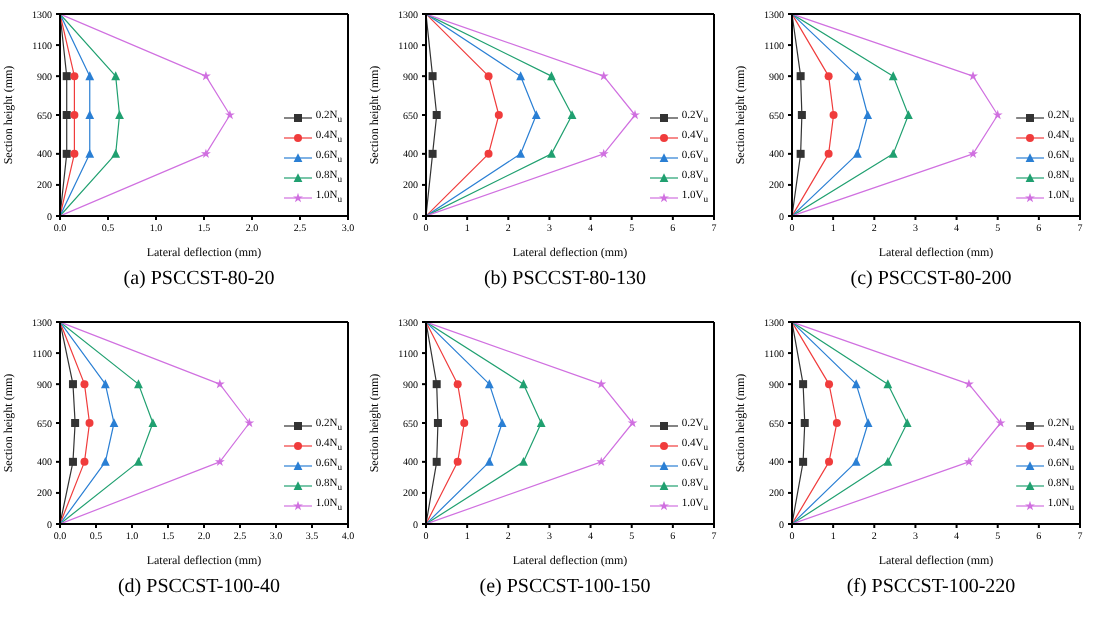 The image size is (1100, 624). I want to click on text: (d) PSCCST-100-40, so click(199, 587).